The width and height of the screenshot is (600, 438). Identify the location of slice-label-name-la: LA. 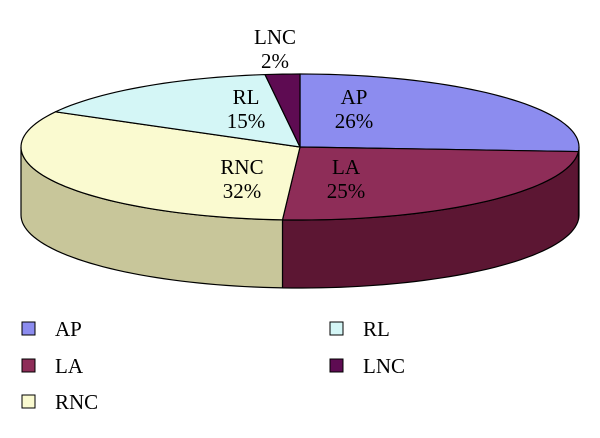
(346, 167).